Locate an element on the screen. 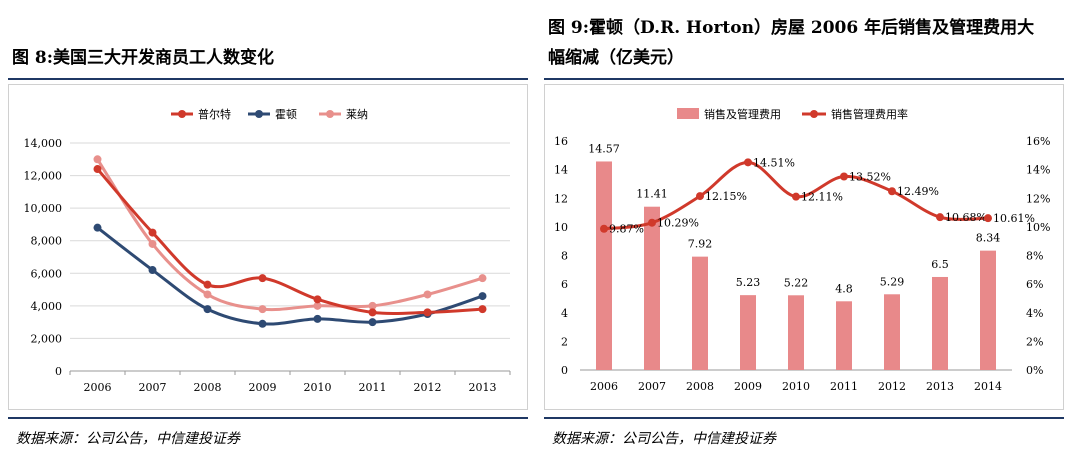 The width and height of the screenshot is (1080, 460). y-tick-label: 2,000 is located at coordinates (47, 338).